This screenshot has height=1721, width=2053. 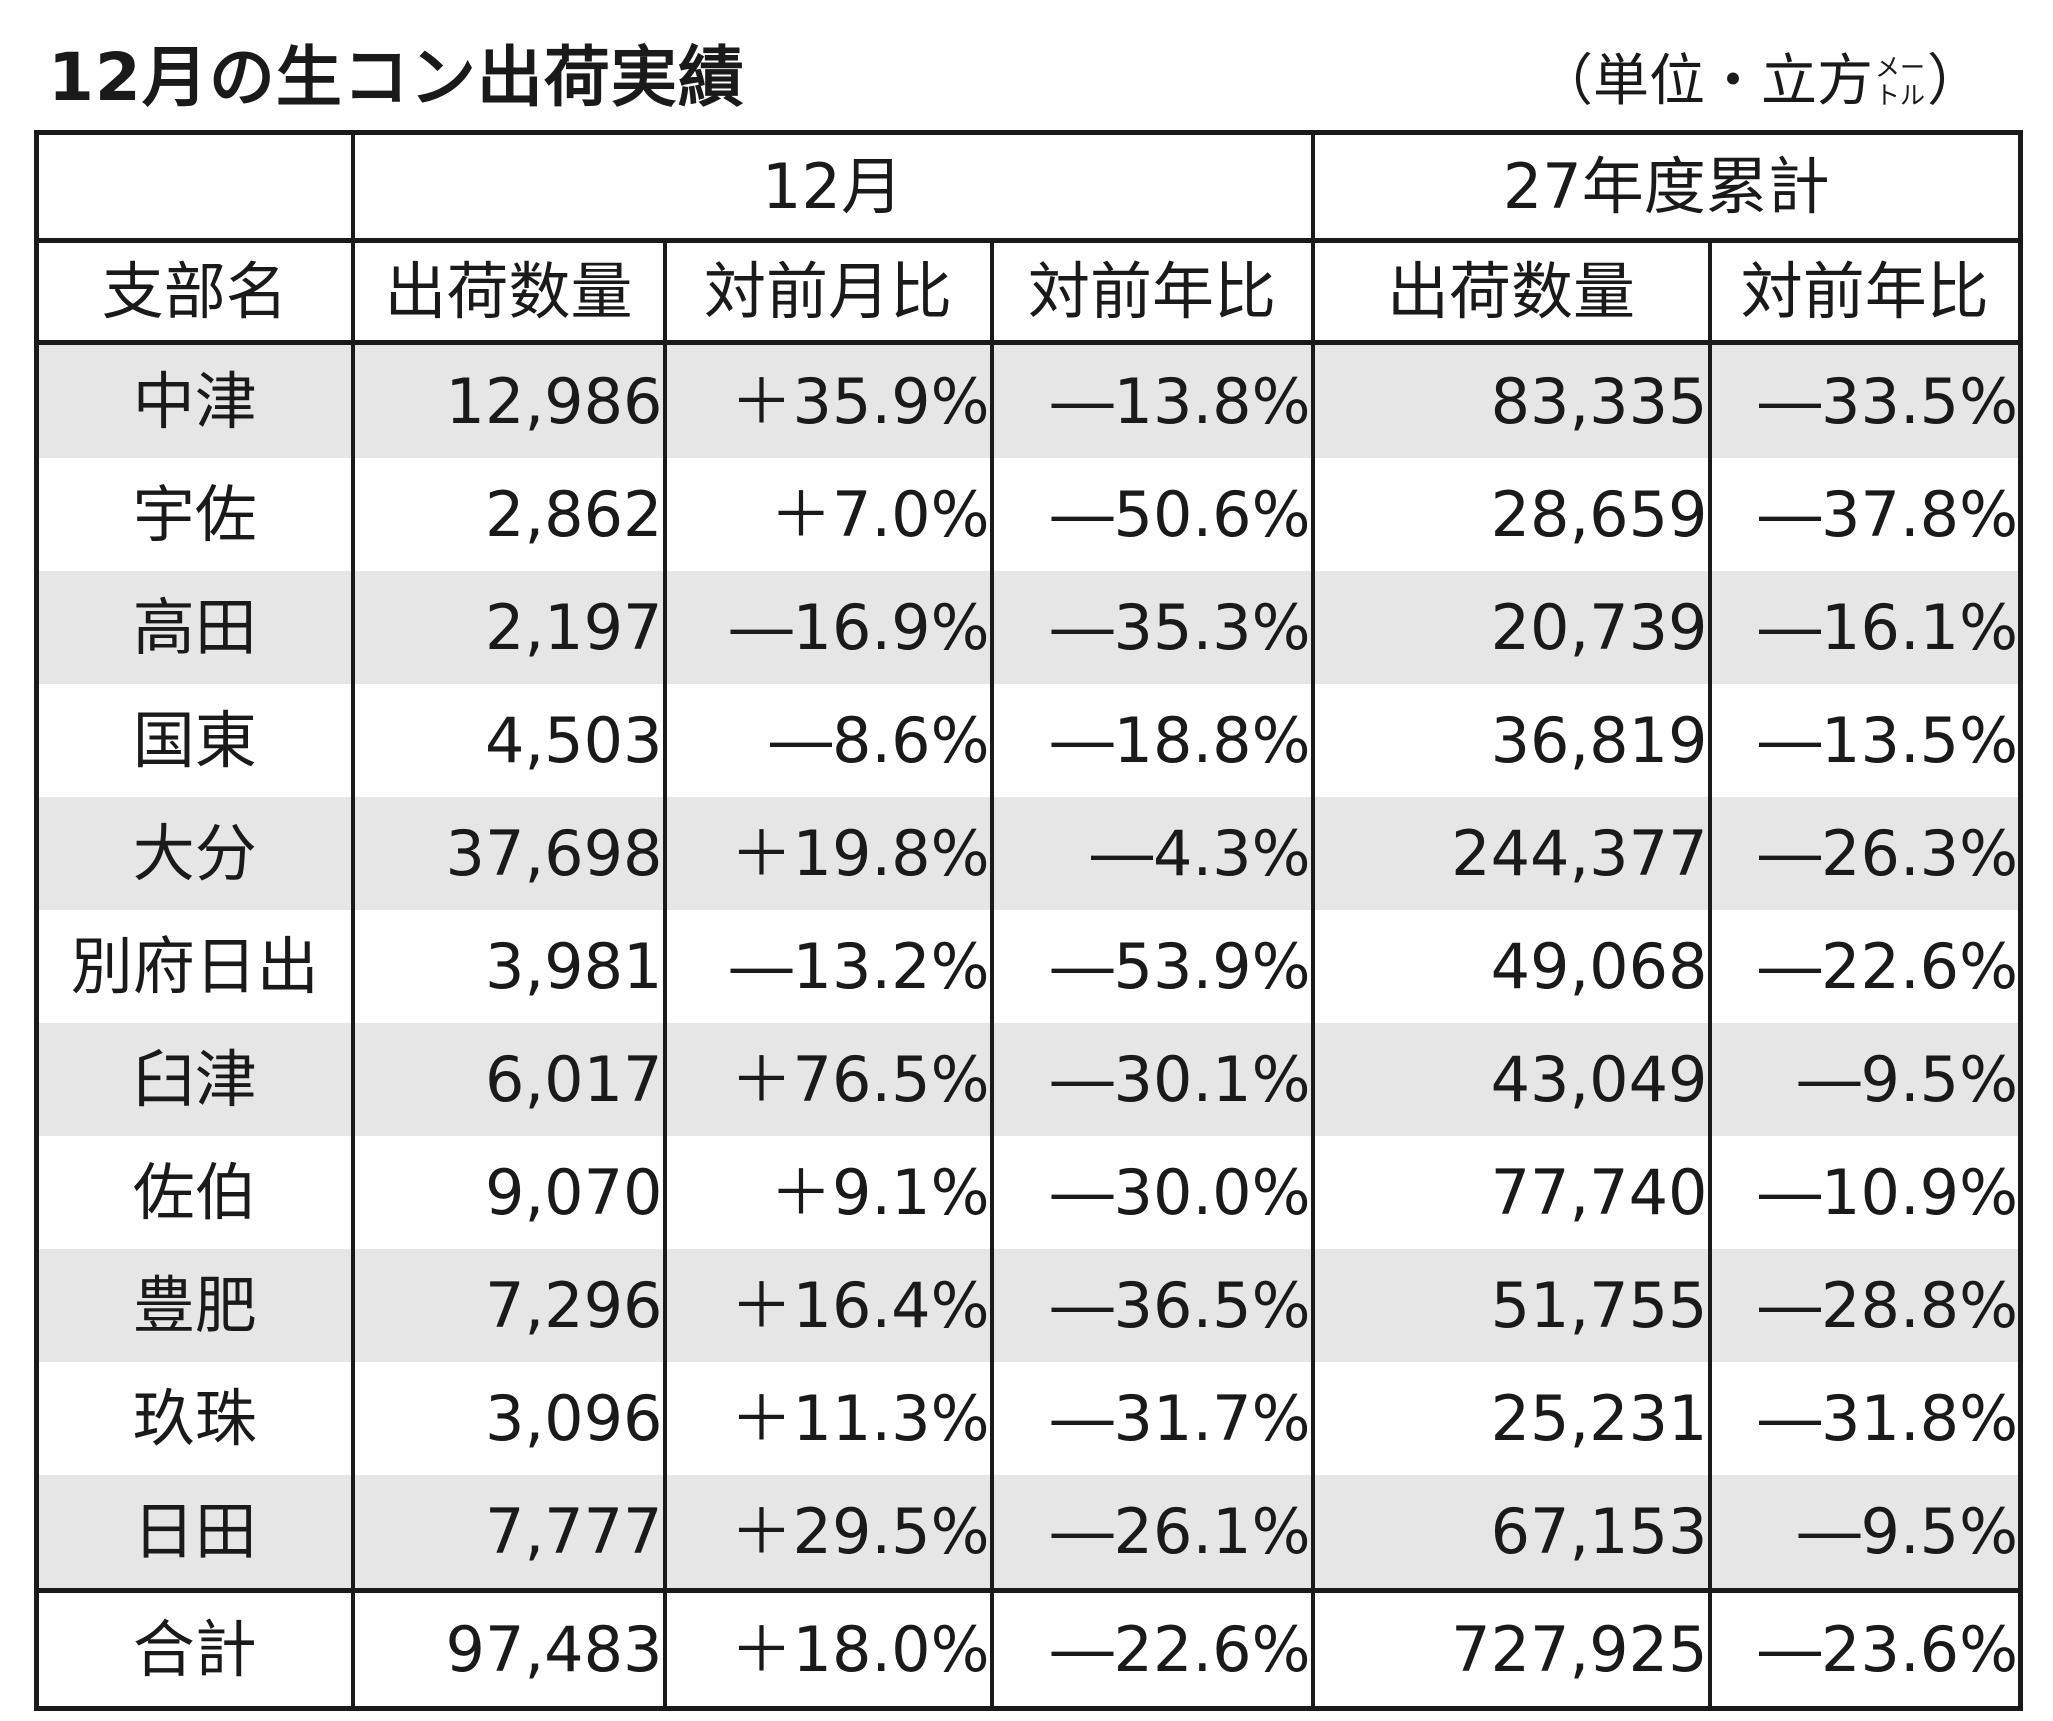 What do you see at coordinates (1865, 627) in the screenshot?
I see `cumulative-yoy-cell: ―16.1%` at bounding box center [1865, 627].